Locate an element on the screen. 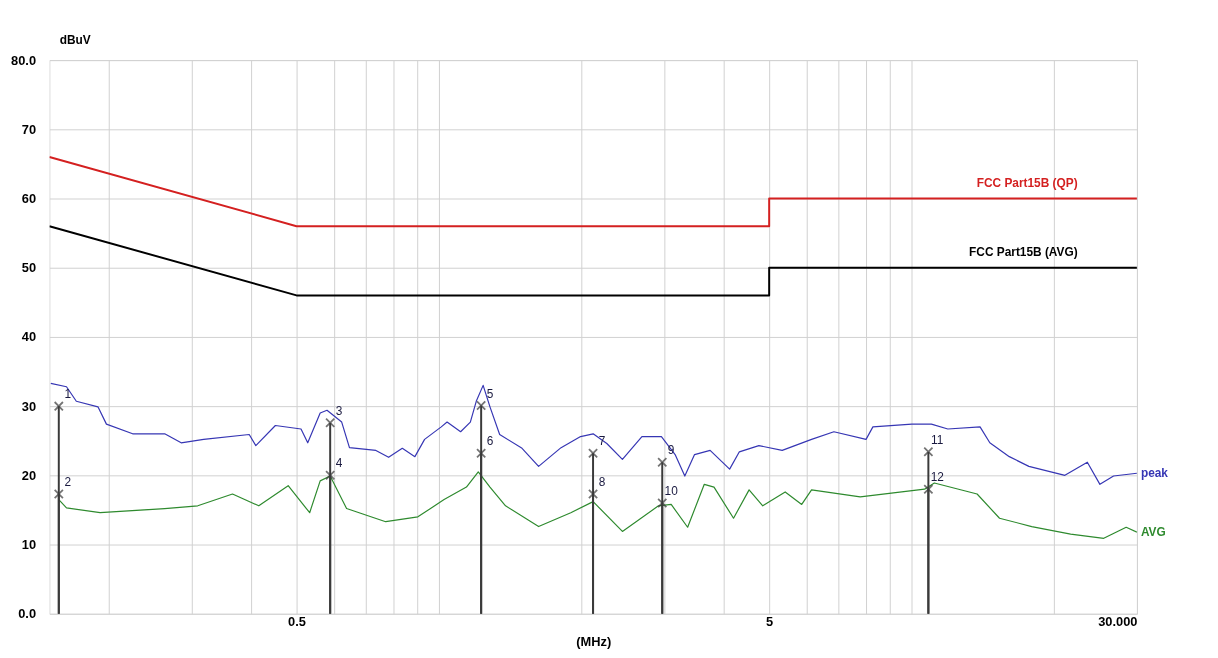  y-tick-label: 70 is located at coordinates (29, 129).